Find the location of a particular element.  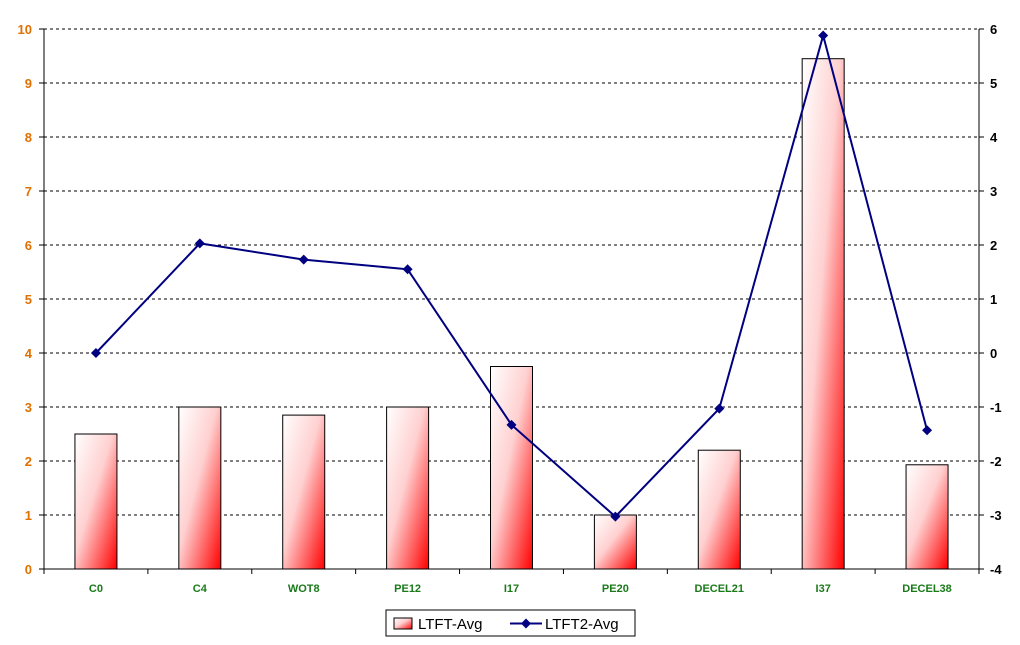

right-tick-label-4: 0 is located at coordinates (993, 353).